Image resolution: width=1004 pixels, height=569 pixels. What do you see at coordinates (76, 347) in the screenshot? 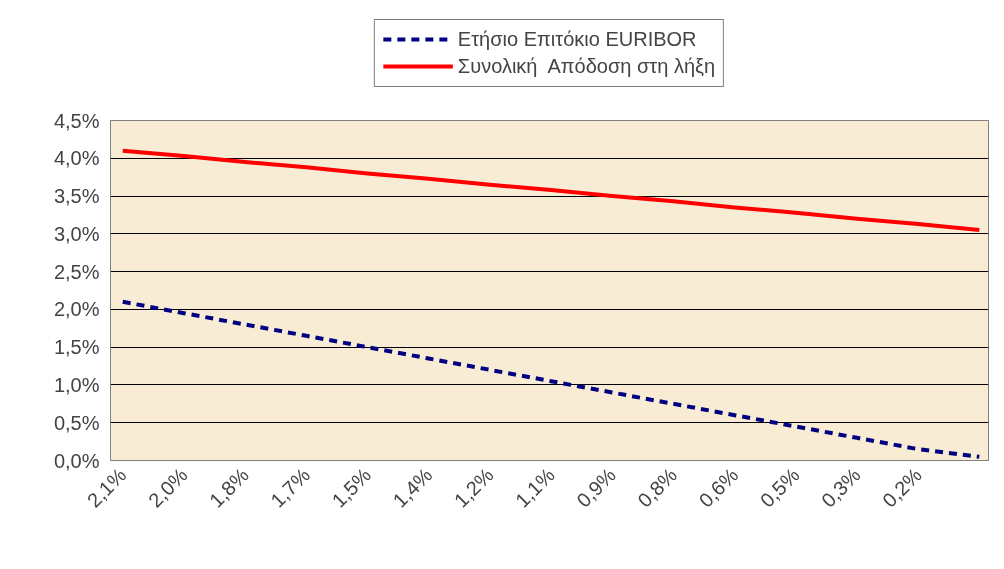
I see `y-tick-label: 1,5%` at bounding box center [76, 347].